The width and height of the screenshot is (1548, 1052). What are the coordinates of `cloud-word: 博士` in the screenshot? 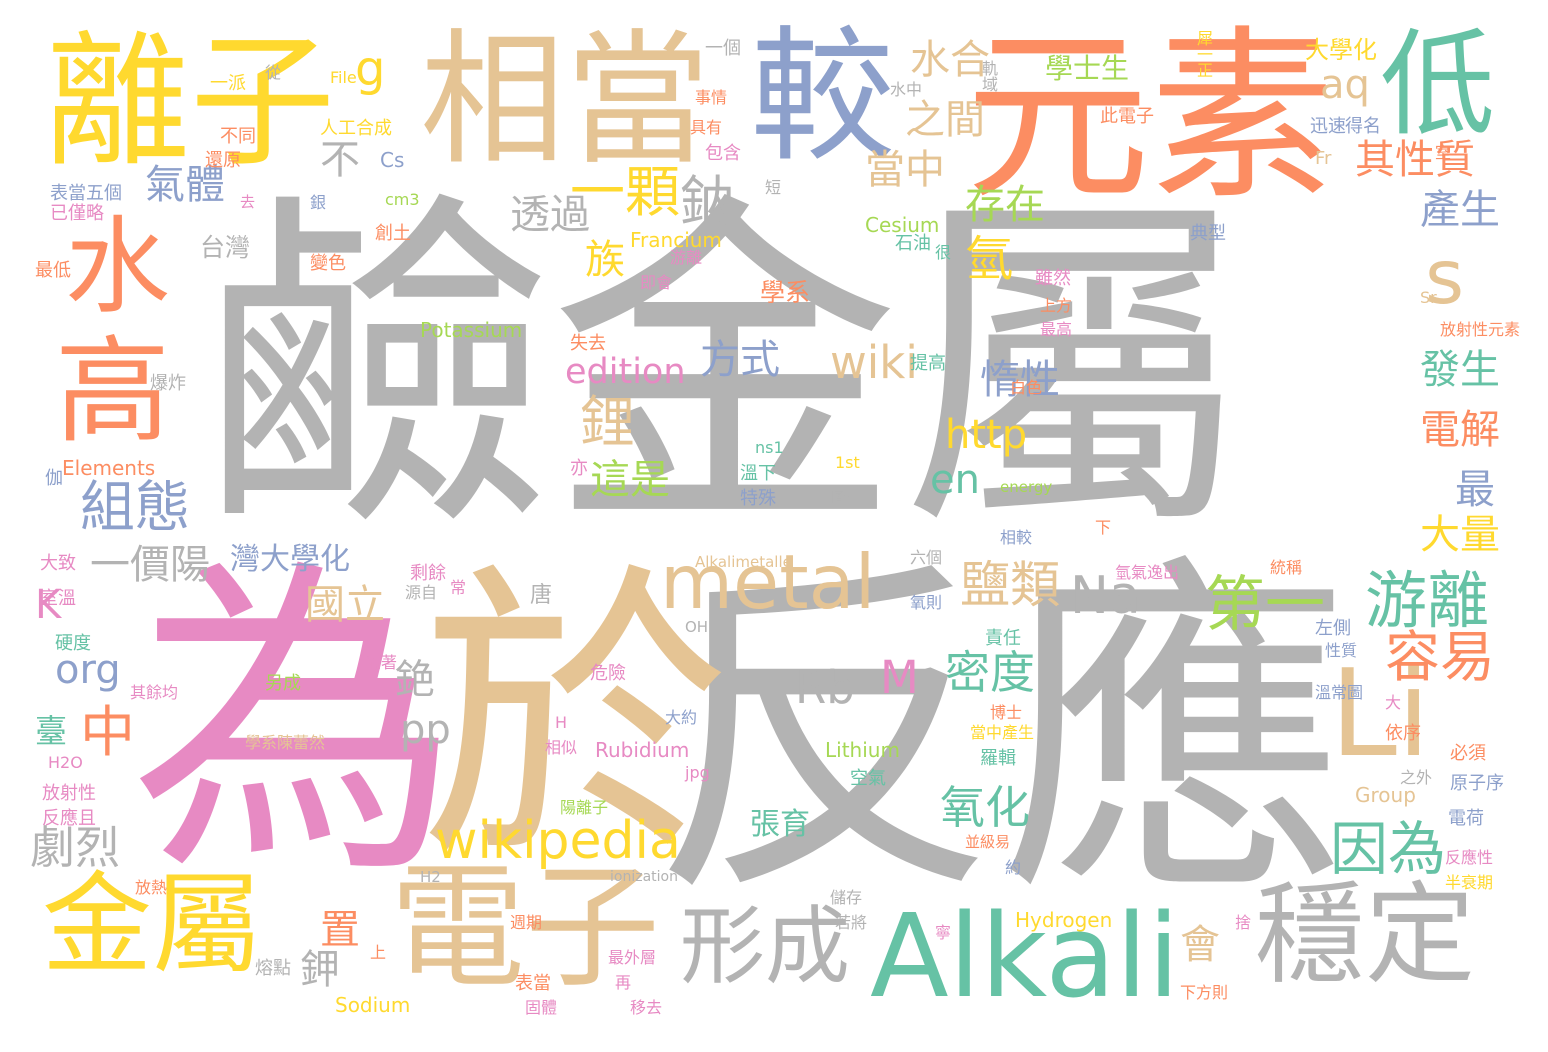 It's located at (1006, 712).